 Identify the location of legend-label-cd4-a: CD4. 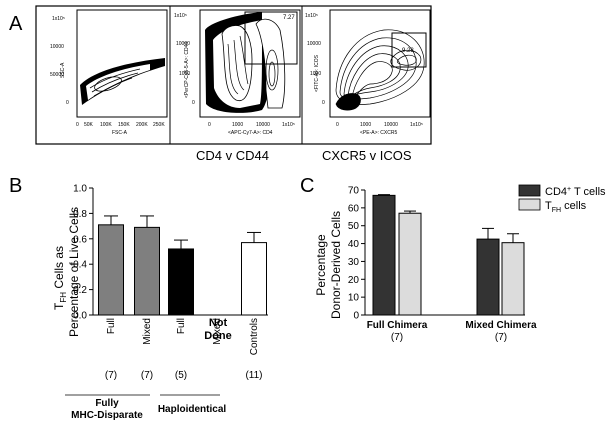
(556, 192).